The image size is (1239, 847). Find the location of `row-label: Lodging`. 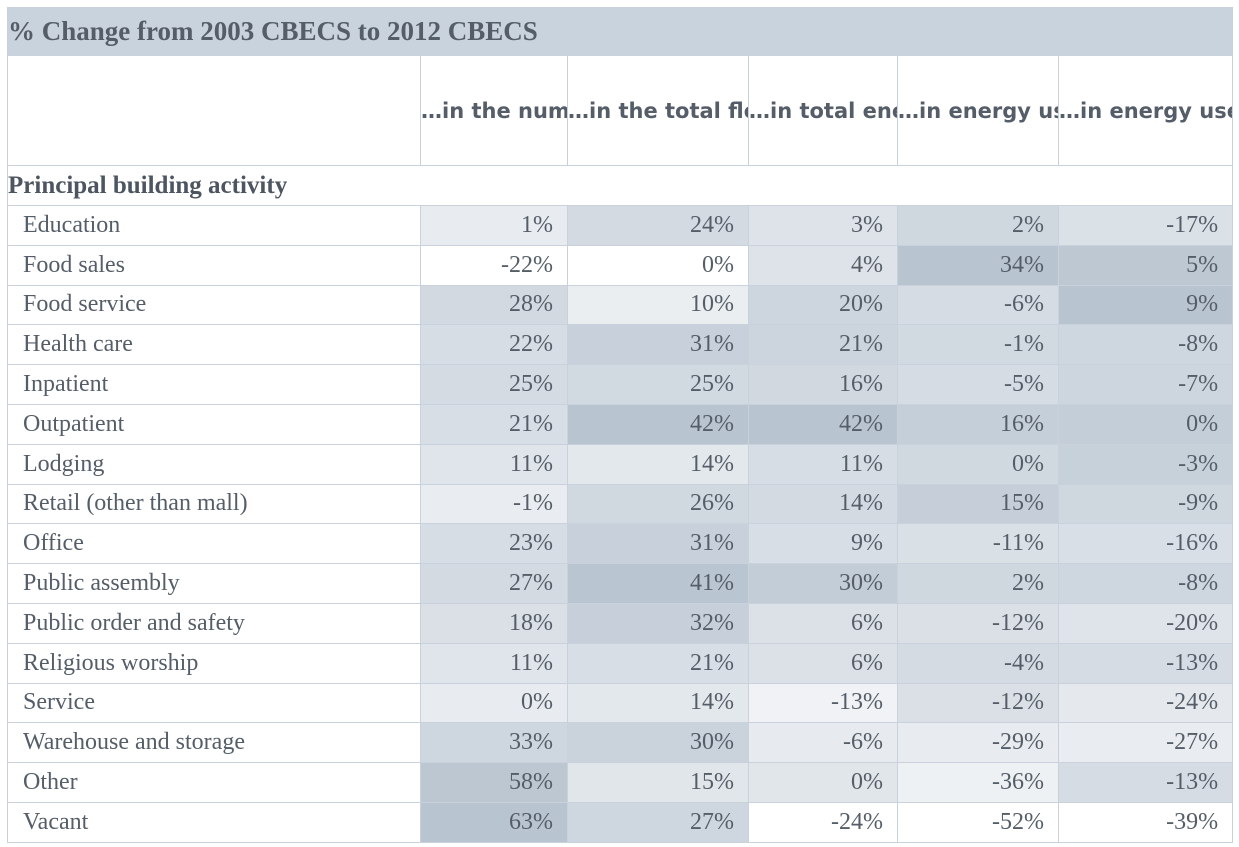

row-label: Lodging is located at coordinates (214, 464).